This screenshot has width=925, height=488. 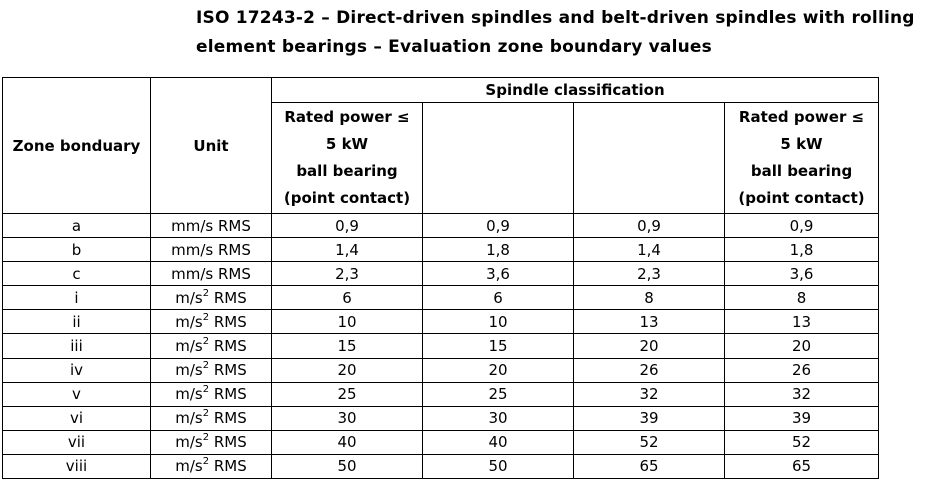 What do you see at coordinates (649, 442) in the screenshot?
I see `value-cell: 52` at bounding box center [649, 442].